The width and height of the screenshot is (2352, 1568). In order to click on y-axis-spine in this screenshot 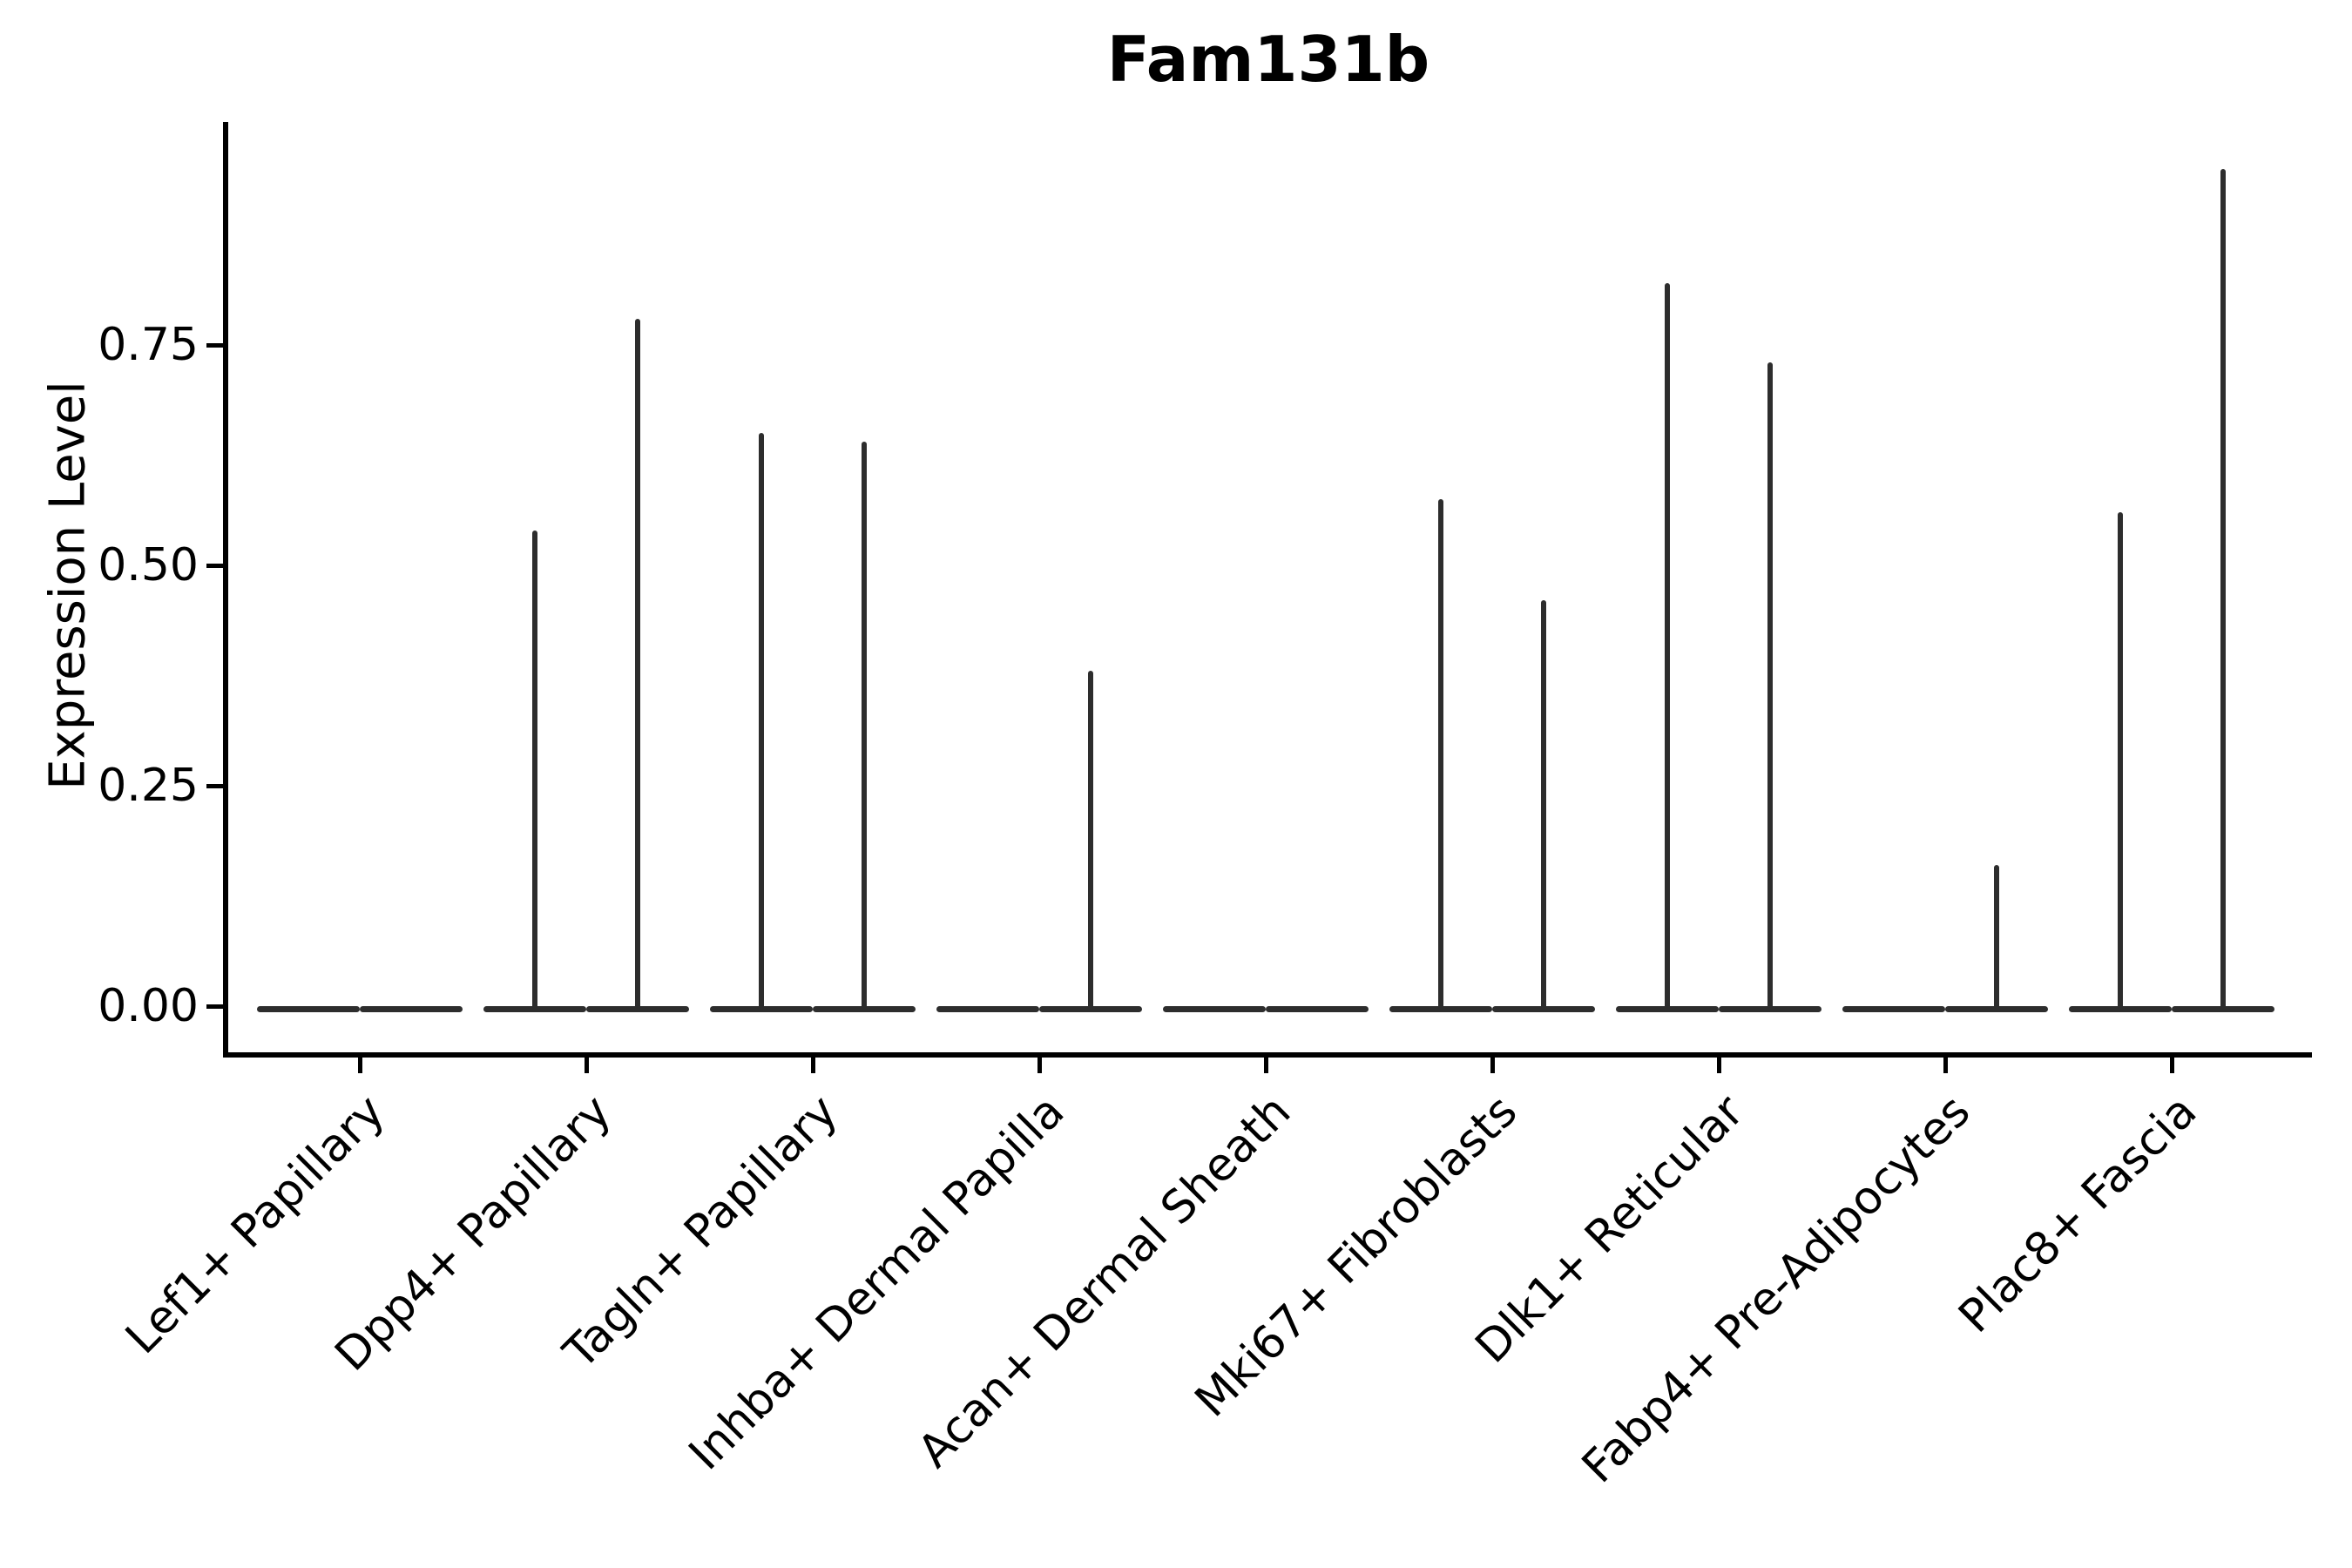, I will do `click(225, 590)`.